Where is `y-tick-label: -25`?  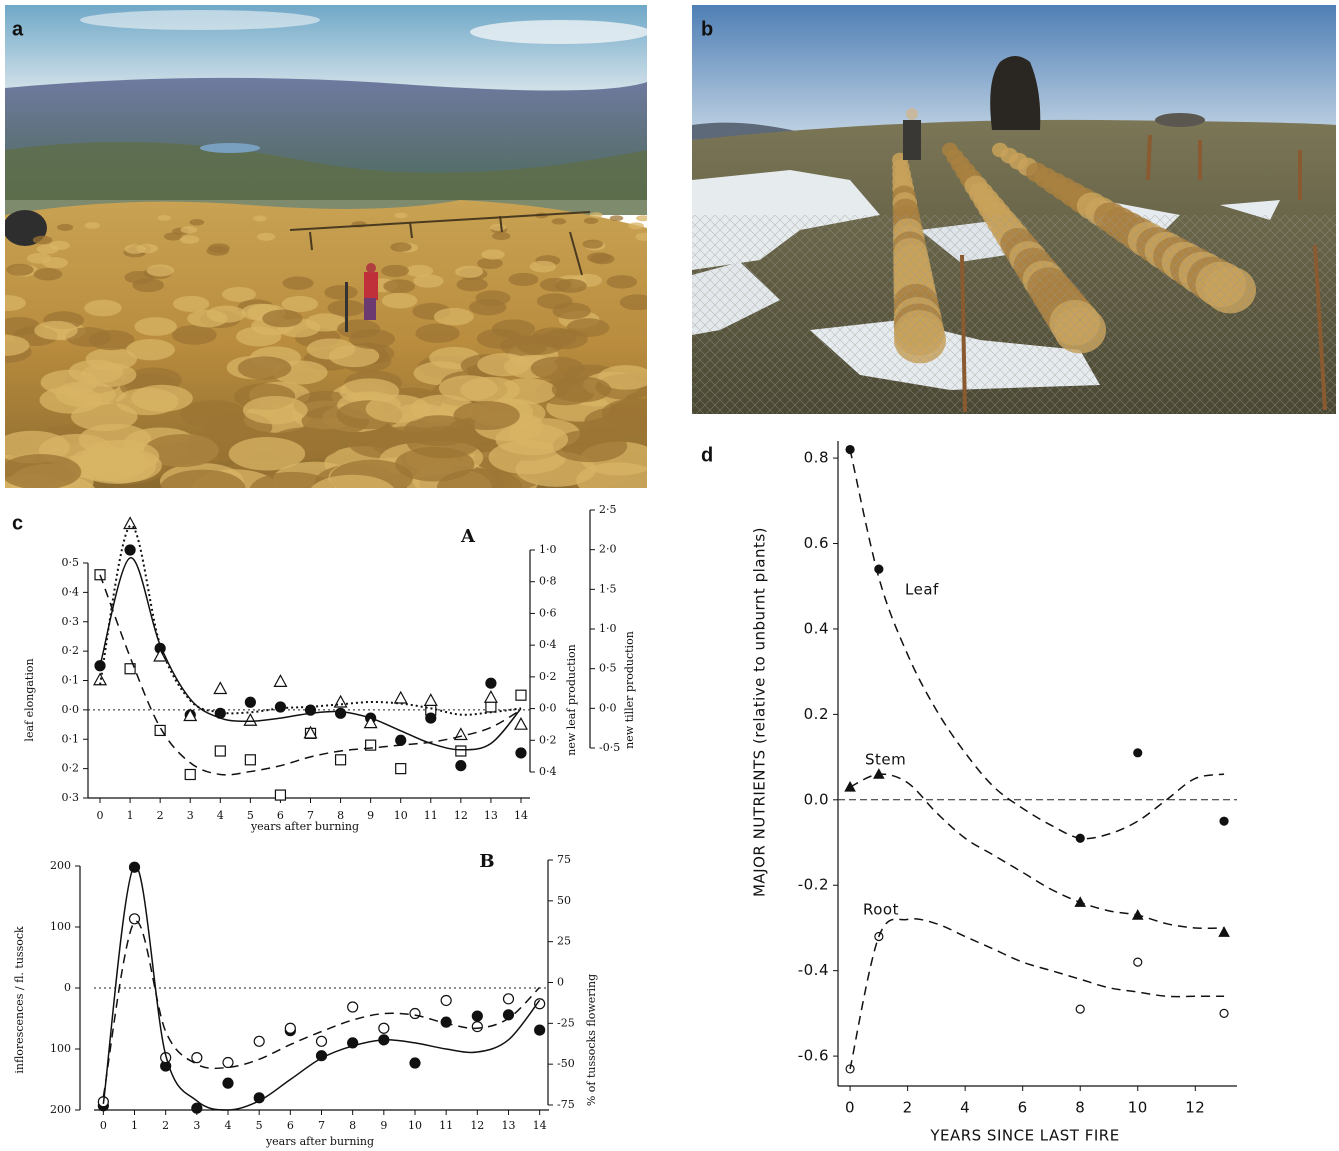
y-tick-label: -25 is located at coordinates (566, 1022).